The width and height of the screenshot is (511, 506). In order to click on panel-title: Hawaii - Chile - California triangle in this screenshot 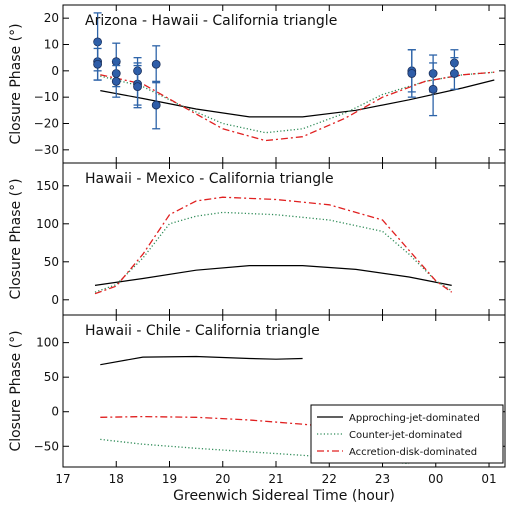, I will do `click(202, 331)`.